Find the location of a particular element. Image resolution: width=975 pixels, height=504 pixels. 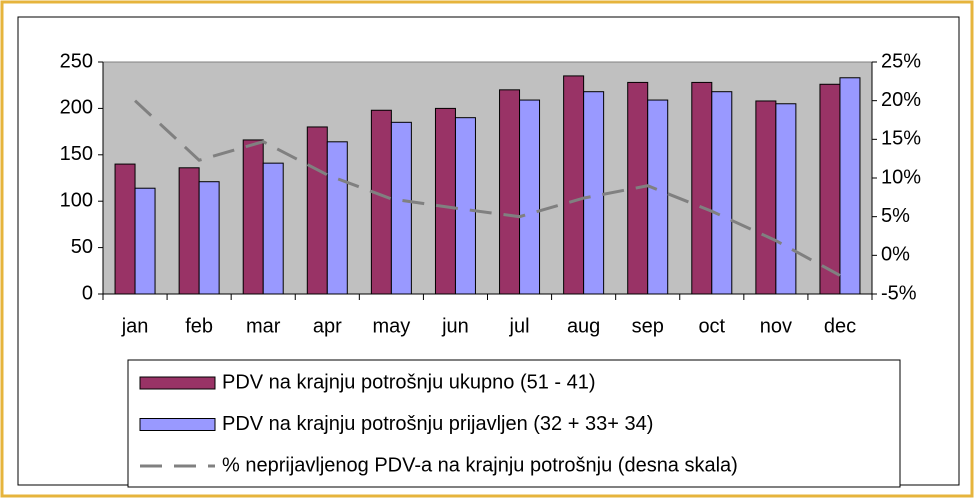

x-tick-label: sep is located at coordinates (648, 326).